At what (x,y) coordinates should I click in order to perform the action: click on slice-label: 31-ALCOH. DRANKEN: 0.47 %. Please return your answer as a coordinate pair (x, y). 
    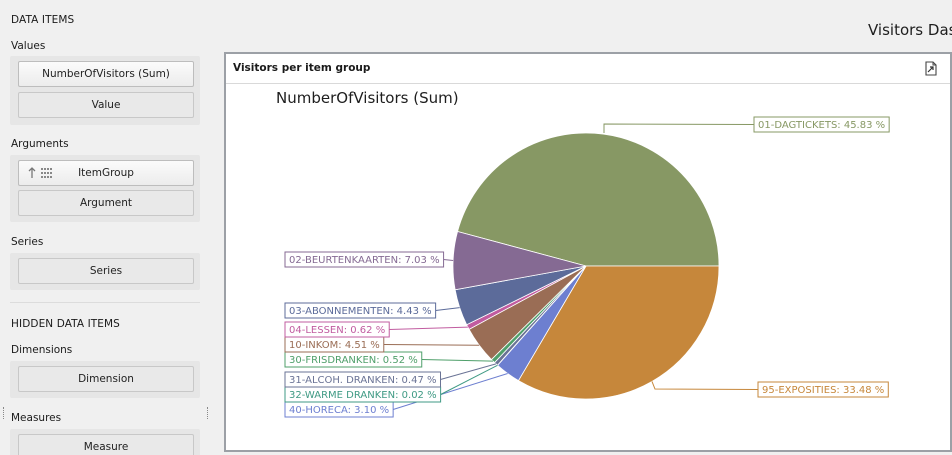
    Looking at the image, I should click on (363, 380).